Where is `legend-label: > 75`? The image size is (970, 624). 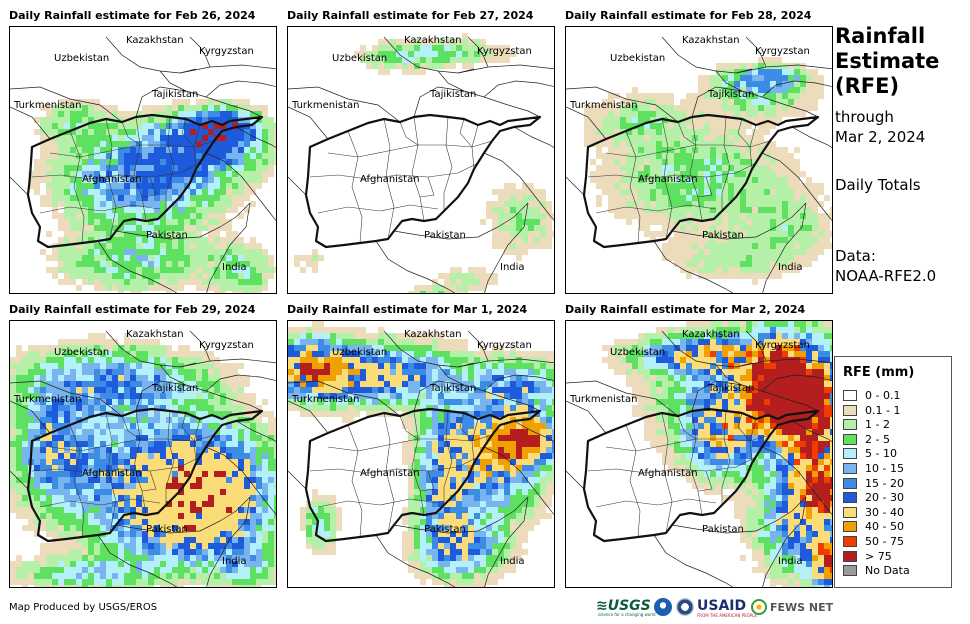
legend-label: > 75 is located at coordinates (878, 556).